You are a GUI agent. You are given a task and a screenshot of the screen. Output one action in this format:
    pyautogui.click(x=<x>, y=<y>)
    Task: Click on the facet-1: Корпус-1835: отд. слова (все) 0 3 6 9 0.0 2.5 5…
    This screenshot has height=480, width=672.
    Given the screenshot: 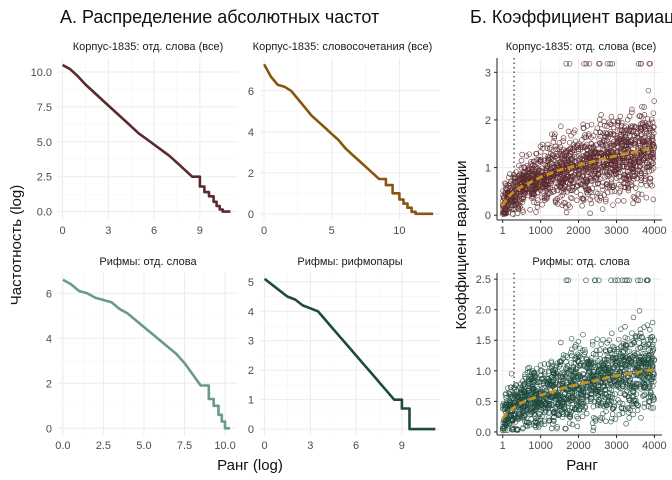 What is the action you would take?
    pyautogui.click(x=134, y=139)
    